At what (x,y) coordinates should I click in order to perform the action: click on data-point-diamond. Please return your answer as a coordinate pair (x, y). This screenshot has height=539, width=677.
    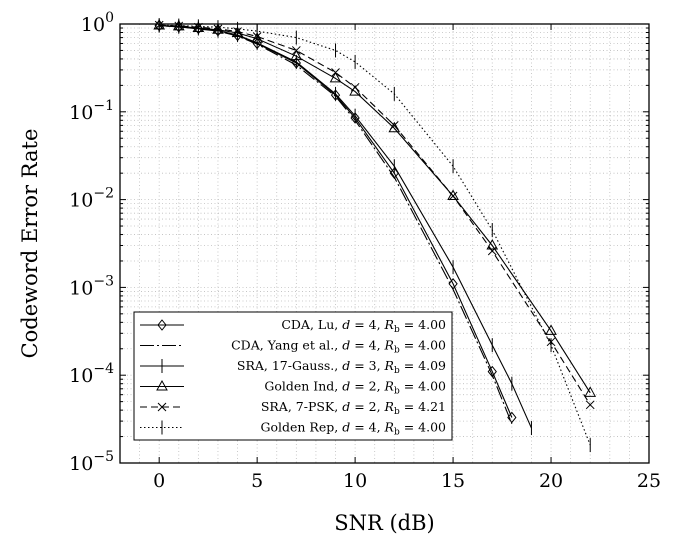
    Looking at the image, I should click on (162, 325).